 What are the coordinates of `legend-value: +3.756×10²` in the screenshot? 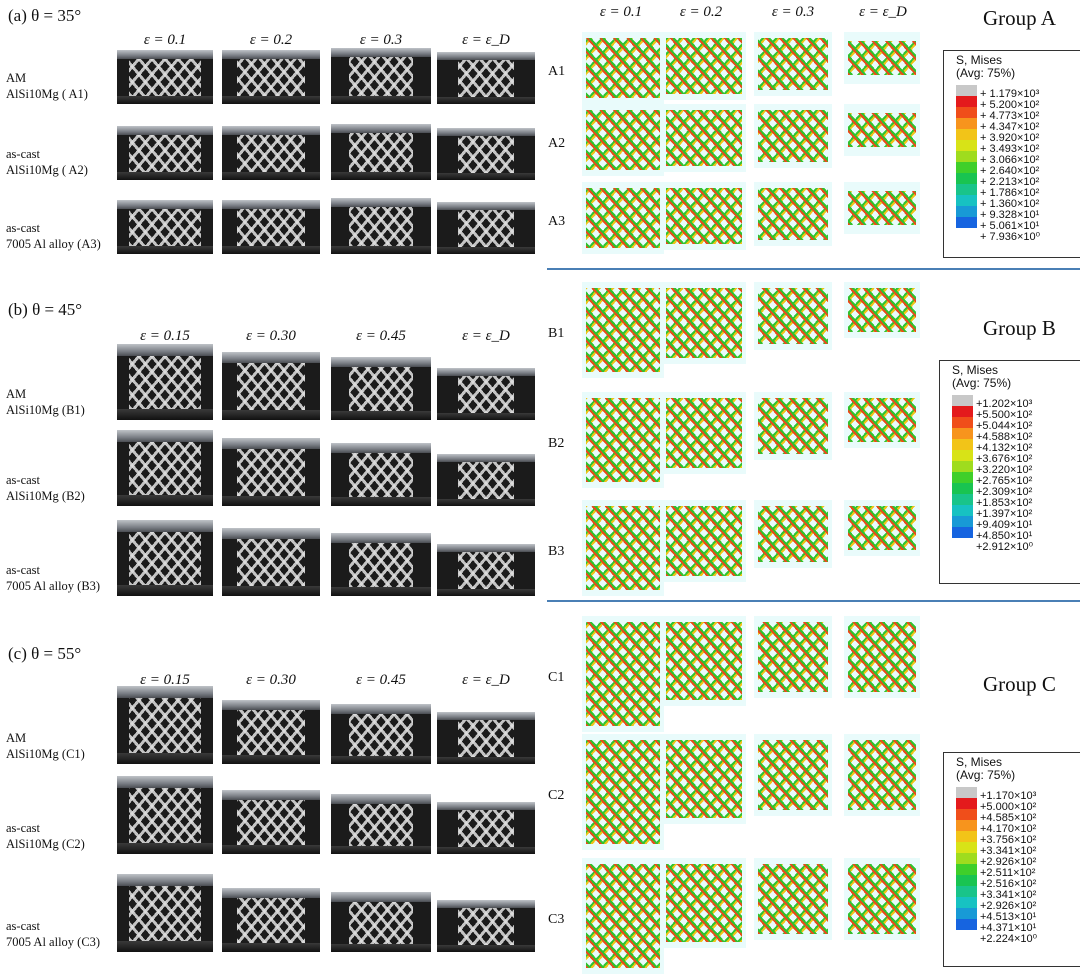 It's located at (1008, 840).